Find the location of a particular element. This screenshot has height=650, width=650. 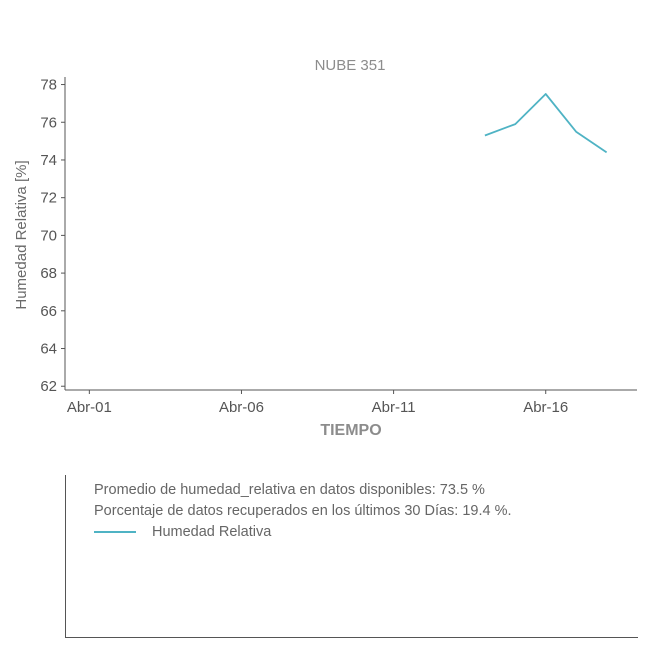

y-ticks: 62 64 66 68 70 72 74 76 78 is located at coordinates (52, 236).